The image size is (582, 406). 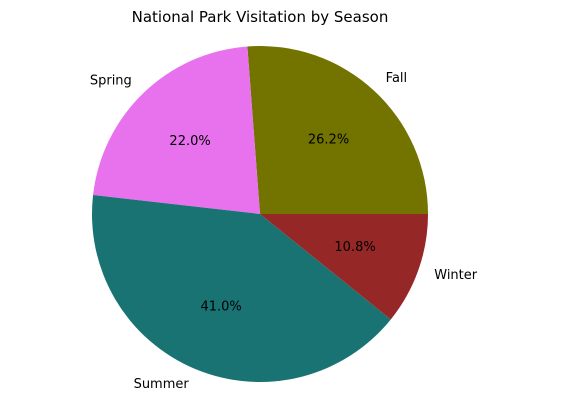 What do you see at coordinates (328, 140) in the screenshot?
I see `slice-percent-fall: 26.2%` at bounding box center [328, 140].